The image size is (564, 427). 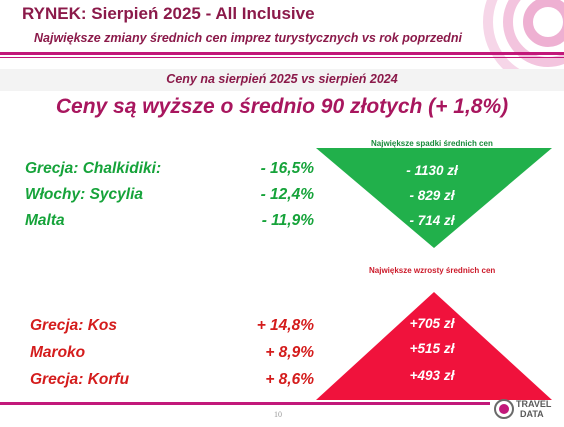 I want to click on increase-amount-1: +705 zł, so click(x=432, y=323).